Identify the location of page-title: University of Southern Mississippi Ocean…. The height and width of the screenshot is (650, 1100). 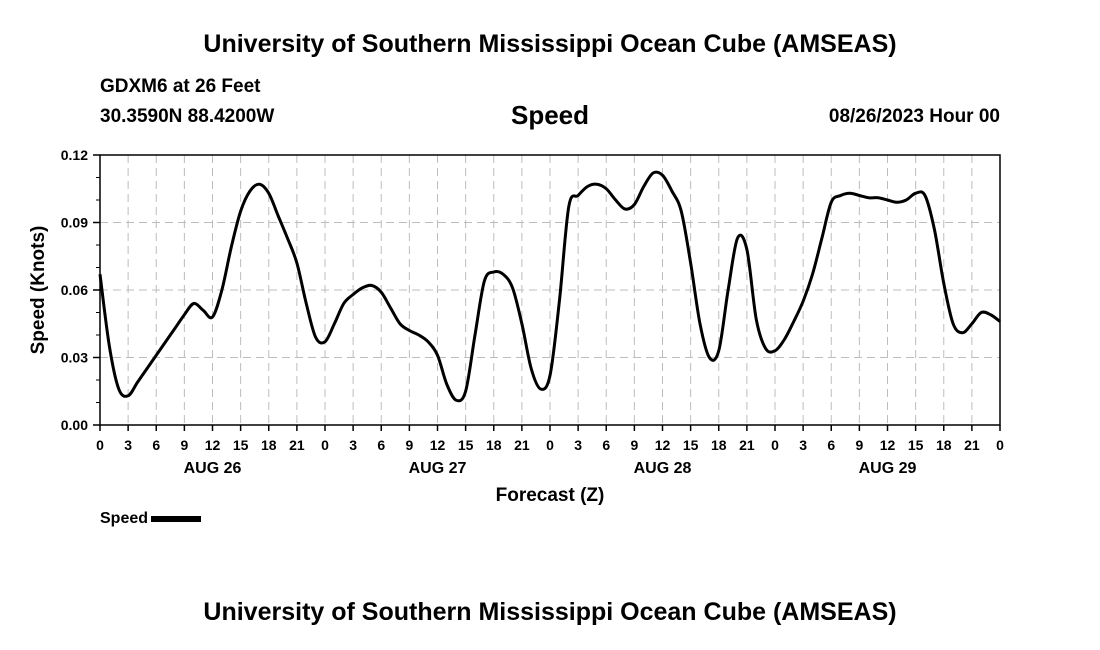
(550, 44).